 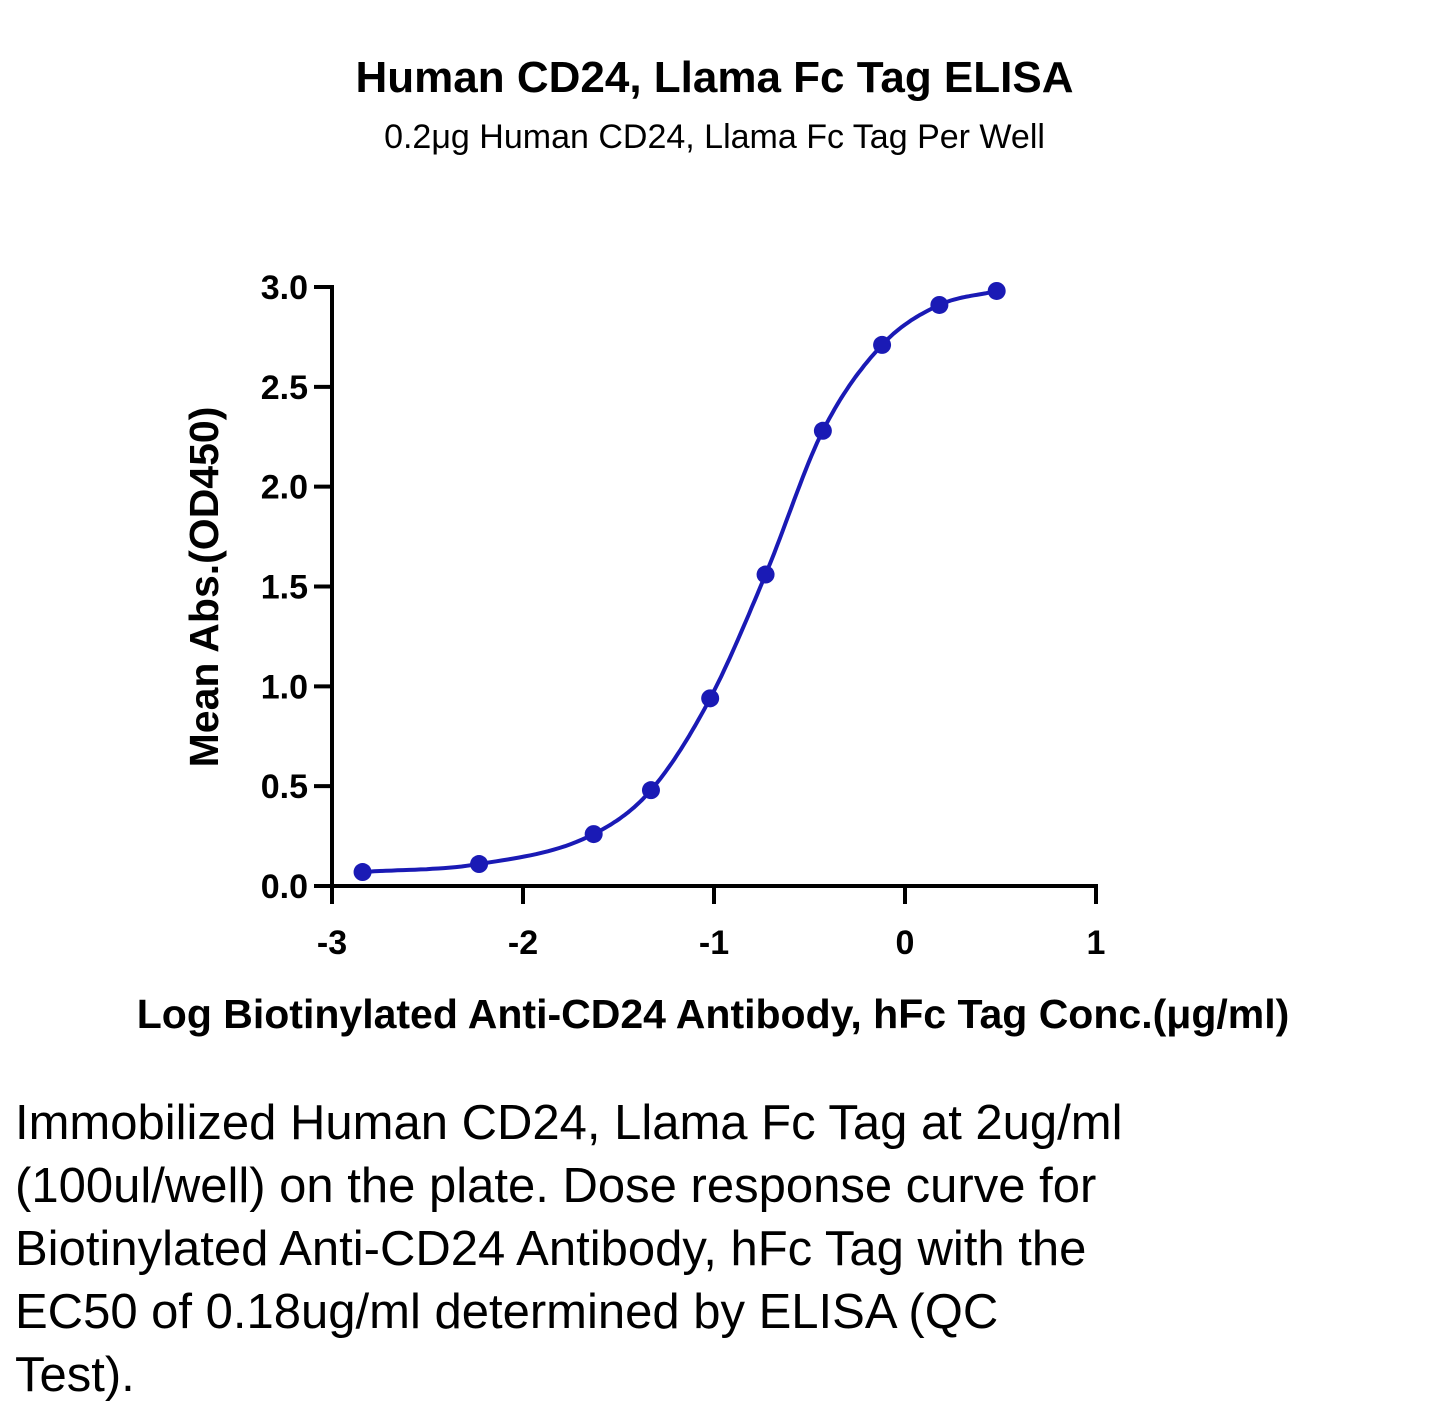 I want to click on y-tick-label: 0.5, so click(x=284, y=787).